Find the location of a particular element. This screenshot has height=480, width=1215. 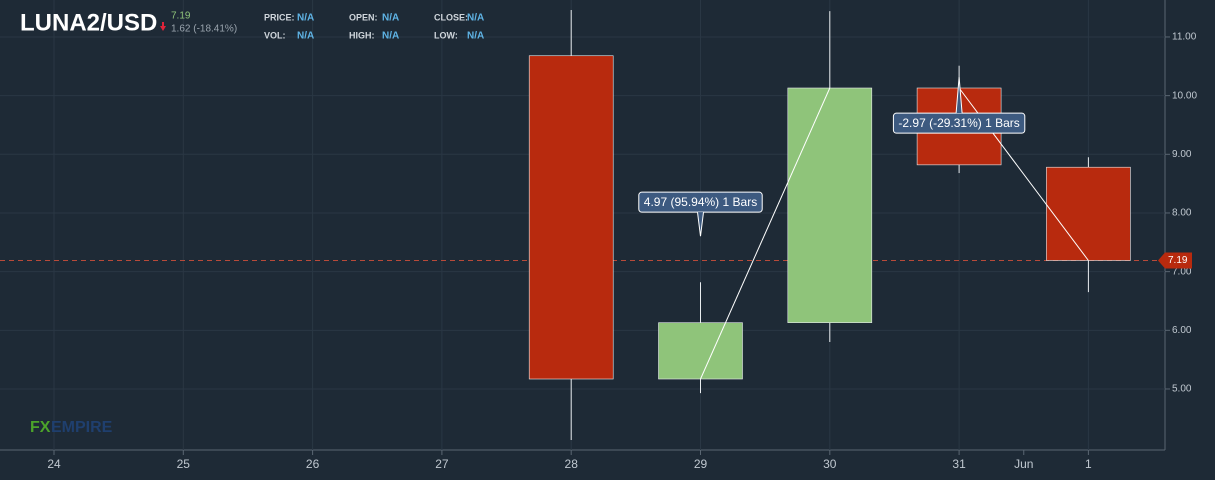

measure-line is located at coordinates (765, 233).